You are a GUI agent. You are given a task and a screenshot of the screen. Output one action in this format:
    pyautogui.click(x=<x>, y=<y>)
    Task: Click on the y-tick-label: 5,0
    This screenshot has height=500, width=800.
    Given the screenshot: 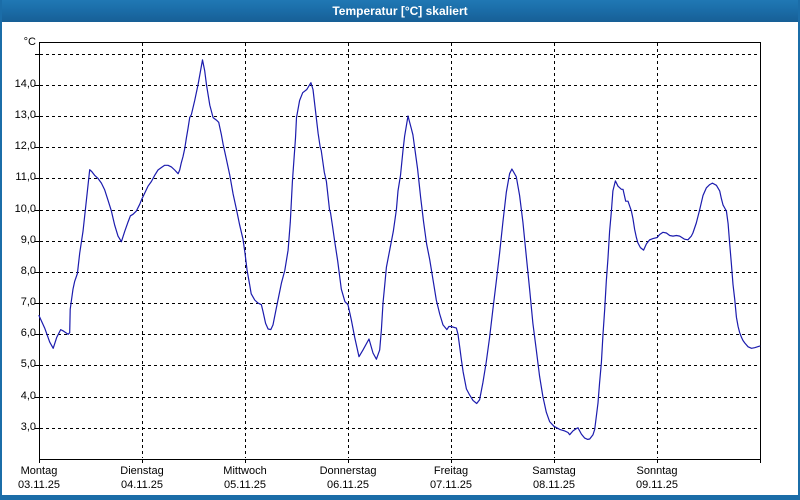 What is the action you would take?
    pyautogui.click(x=28, y=364)
    